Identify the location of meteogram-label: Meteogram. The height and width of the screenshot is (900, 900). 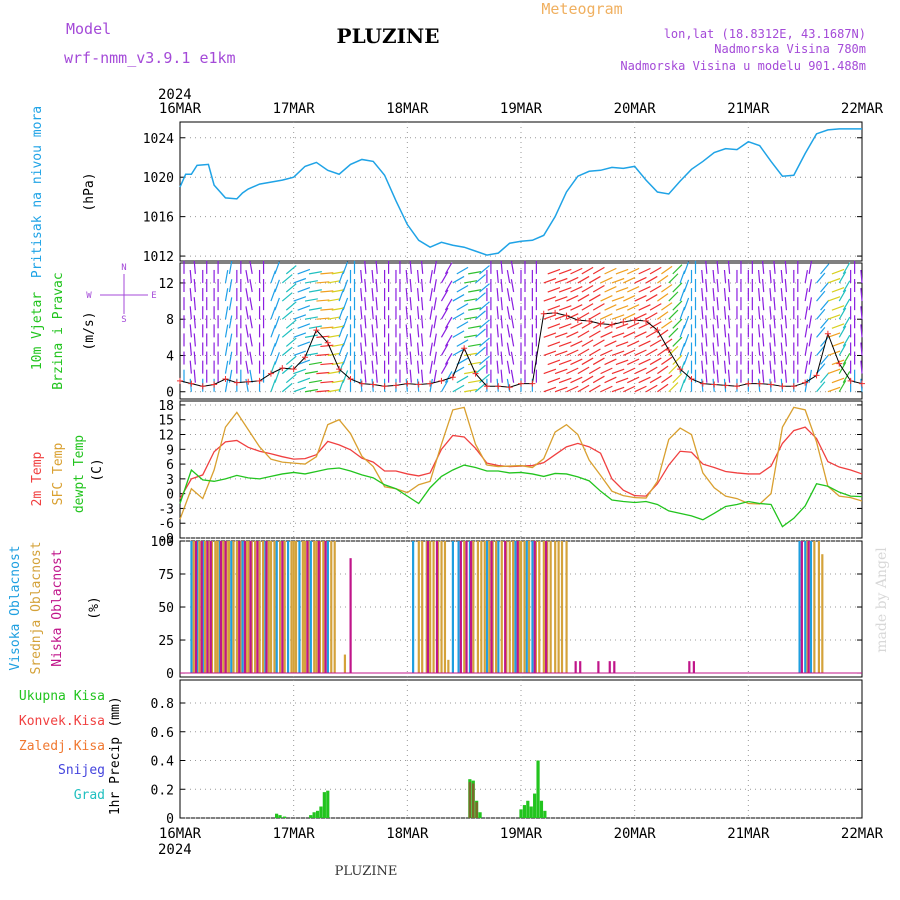
(581, 9).